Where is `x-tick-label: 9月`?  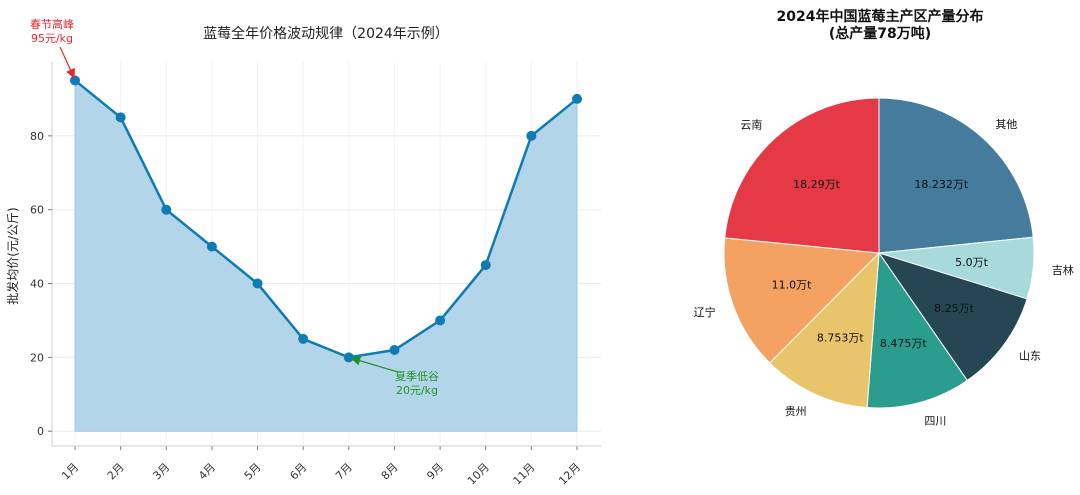 x-tick-label: 9月 is located at coordinates (435, 472).